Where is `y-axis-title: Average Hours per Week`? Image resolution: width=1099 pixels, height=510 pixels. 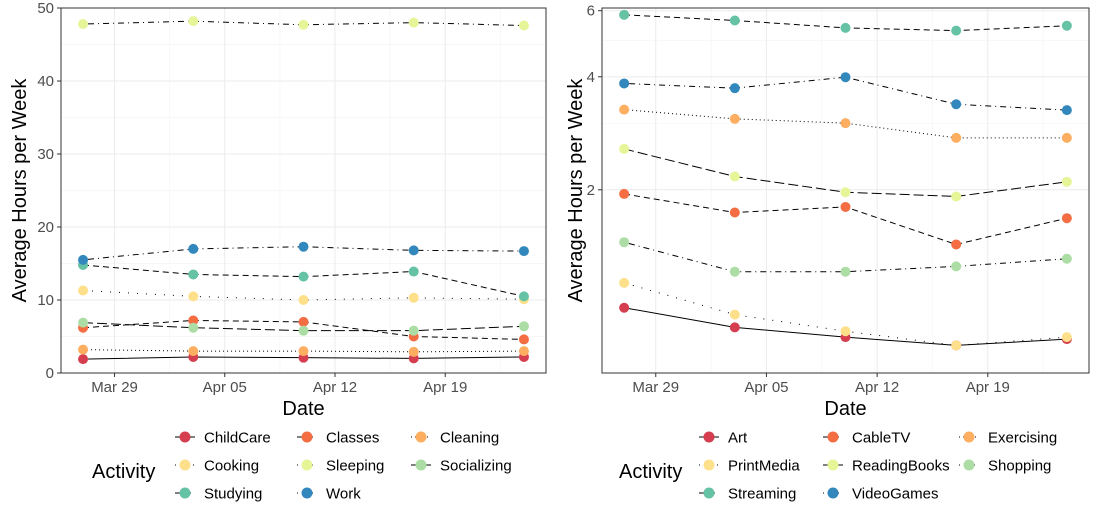 y-axis-title: Average Hours per Week is located at coordinates (20, 190).